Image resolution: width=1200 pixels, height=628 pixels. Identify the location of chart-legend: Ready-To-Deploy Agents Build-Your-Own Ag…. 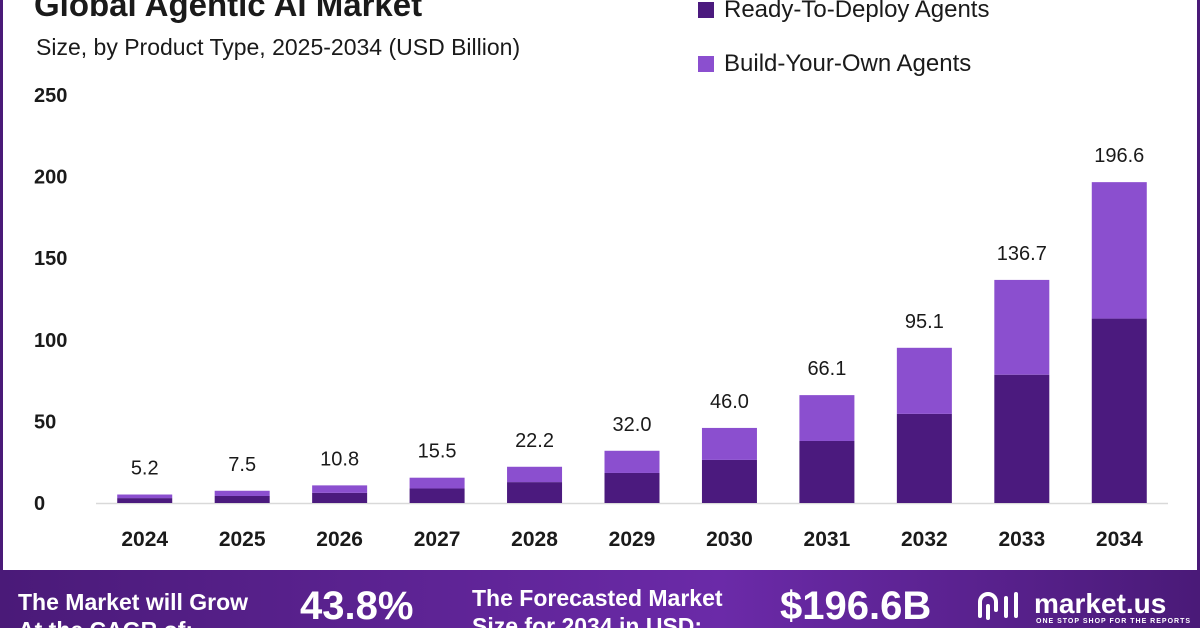
(843, 50).